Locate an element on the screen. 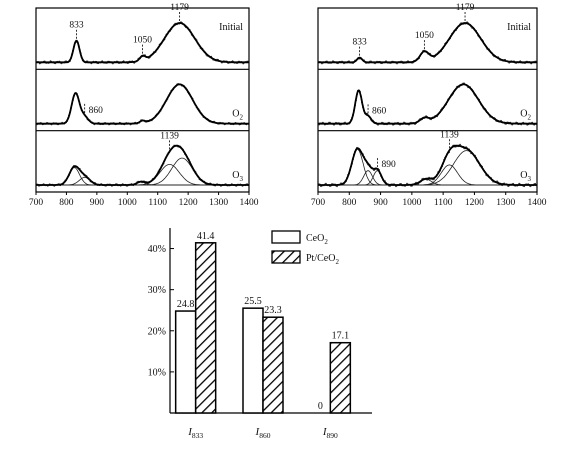  category-label: I833 is located at coordinates (195, 433).